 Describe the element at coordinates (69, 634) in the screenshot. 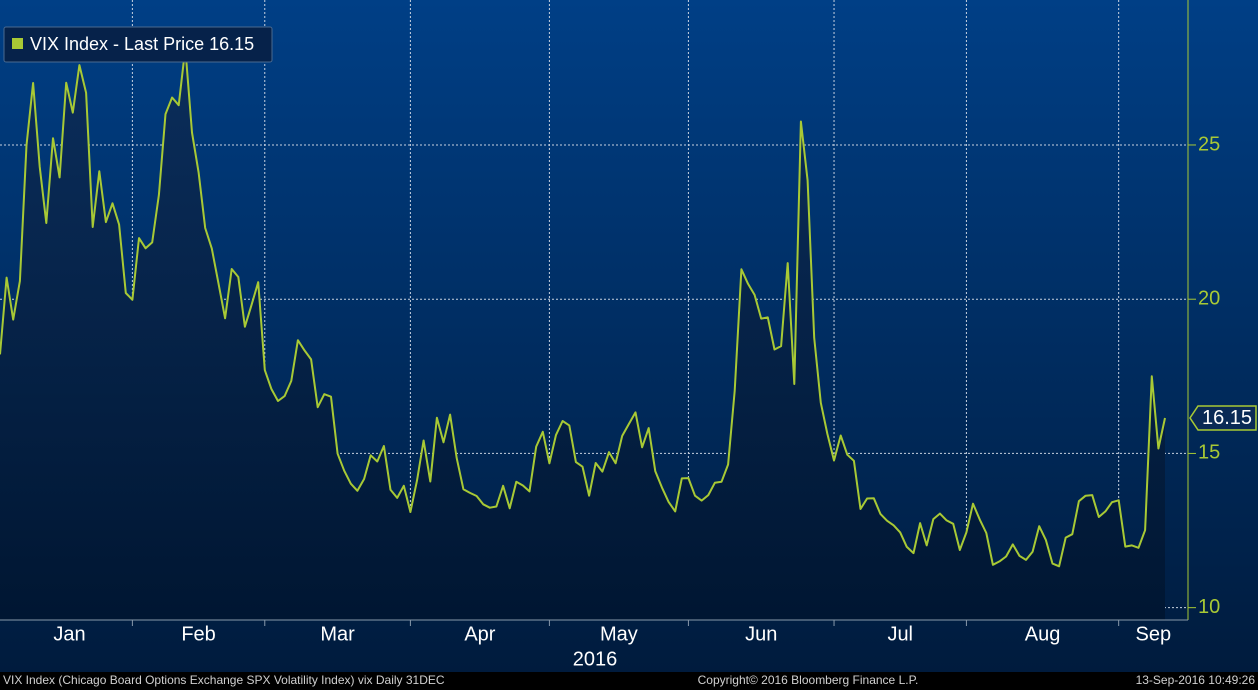

I see `x-tick-label: Jan` at that location.